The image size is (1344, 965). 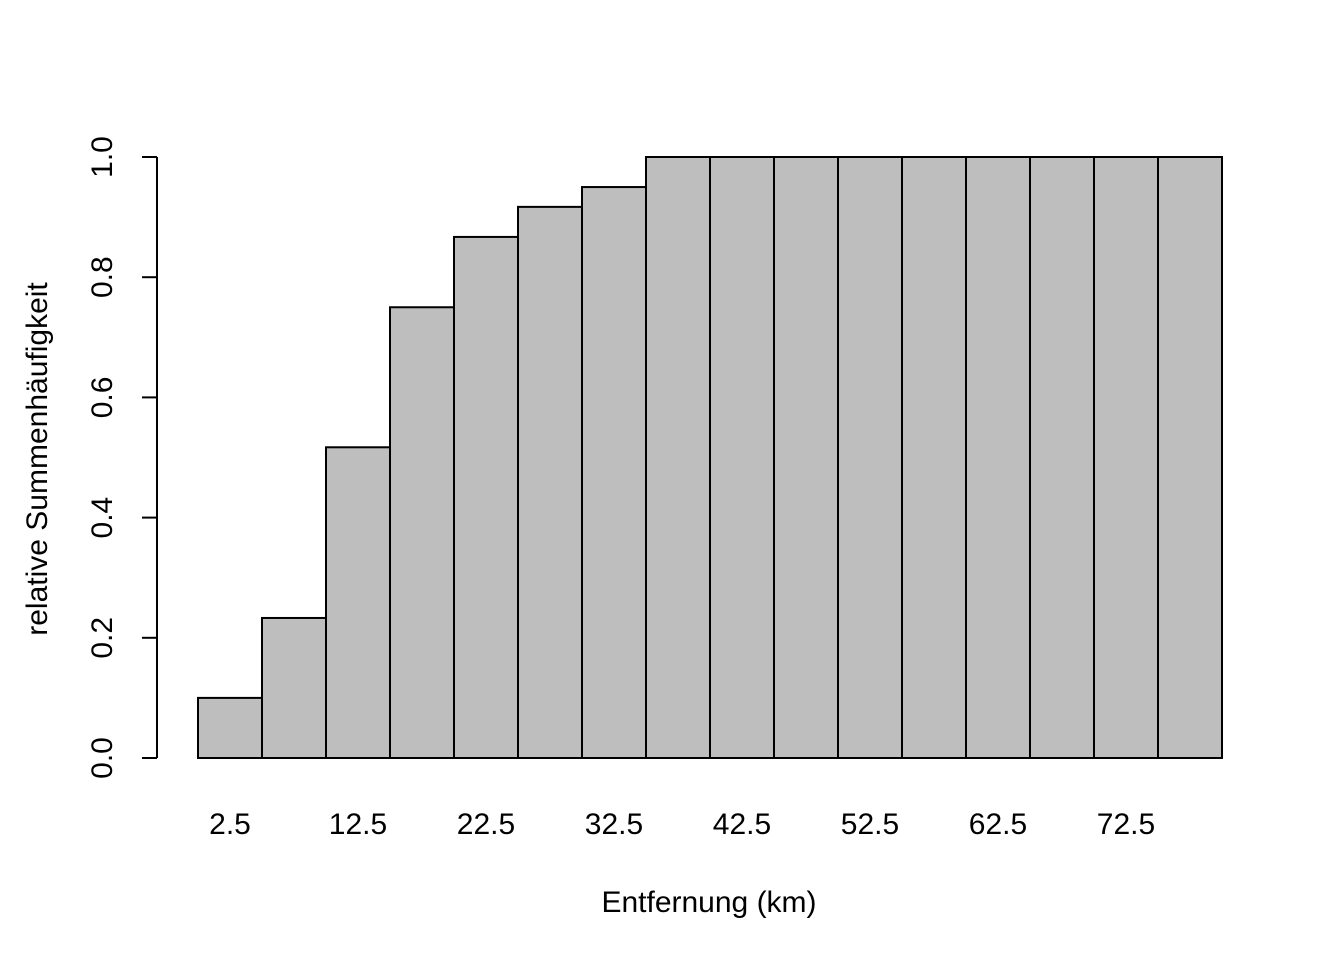 I want to click on bar-42.5, so click(x=742, y=457).